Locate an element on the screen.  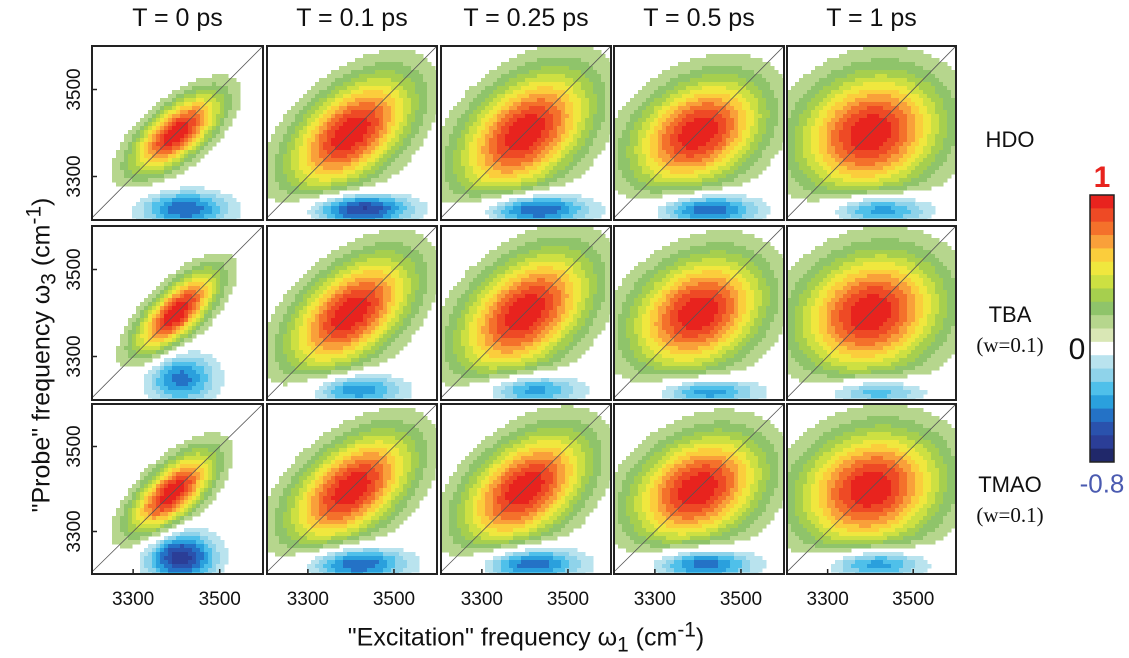
panel-r3-c2 is located at coordinates (353, 490).